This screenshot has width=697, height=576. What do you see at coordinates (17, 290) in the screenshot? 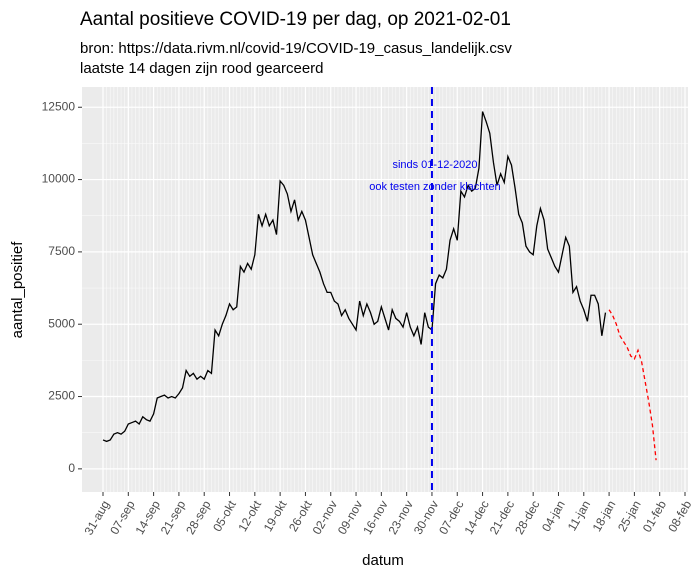
I see `y-axis-label: aantal_positief` at bounding box center [17, 290].